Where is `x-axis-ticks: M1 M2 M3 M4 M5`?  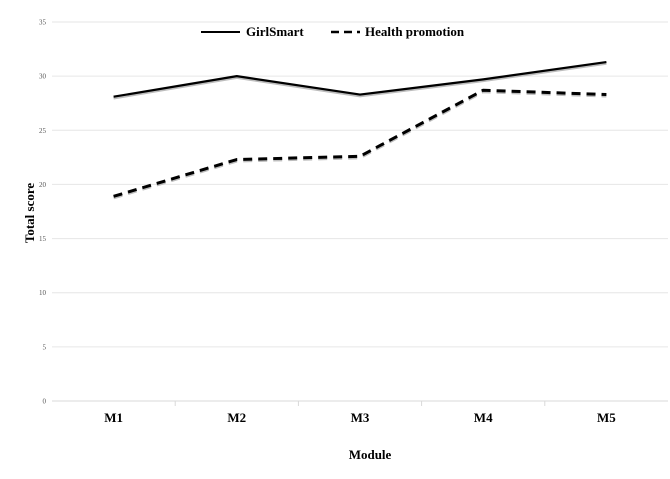 x-axis-ticks: M1 M2 M3 M4 M5 is located at coordinates (360, 413).